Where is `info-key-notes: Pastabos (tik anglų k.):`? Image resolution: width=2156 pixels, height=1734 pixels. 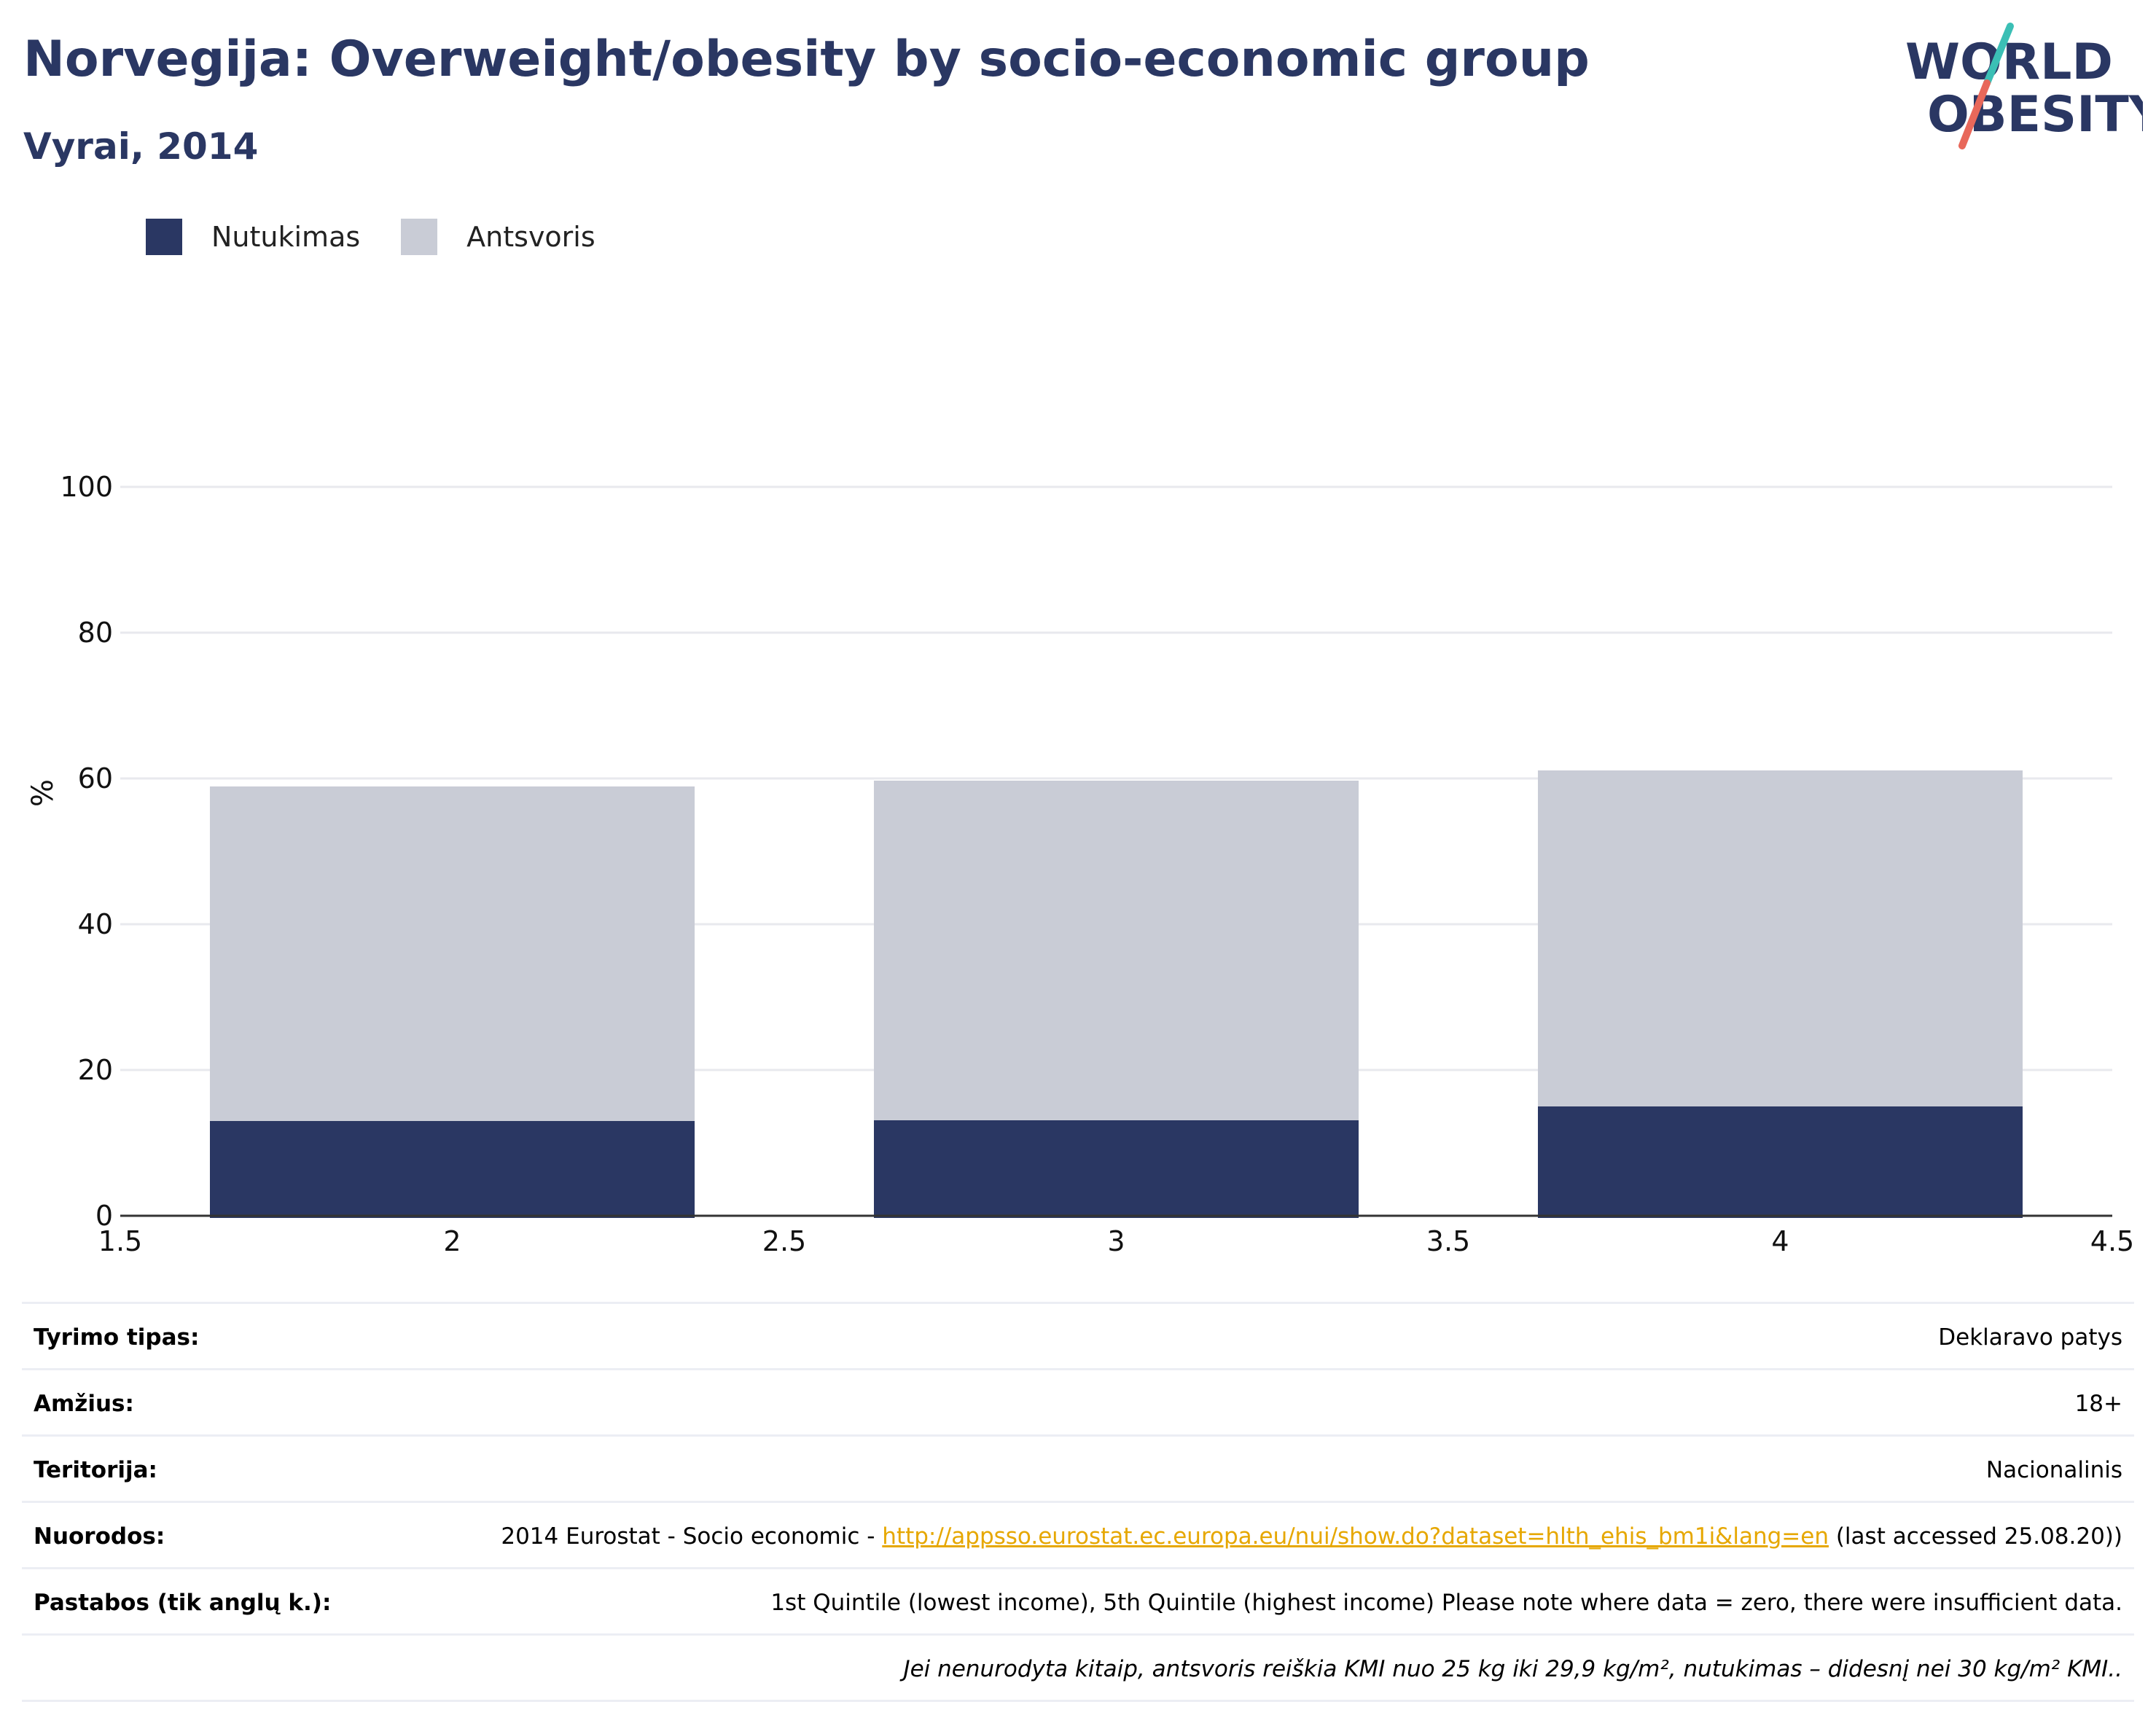 info-key-notes: Pastabos (tik anglų k.): is located at coordinates (183, 1603).